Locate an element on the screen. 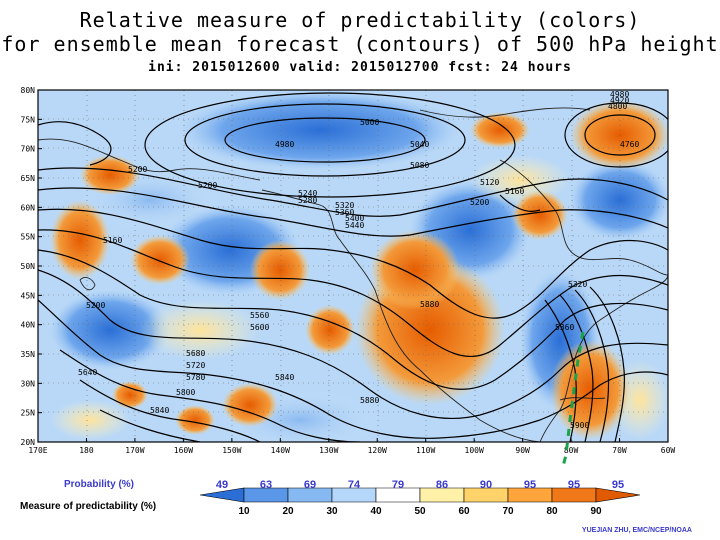 The image size is (720, 540). lat-label: 60N is located at coordinates (28, 207).